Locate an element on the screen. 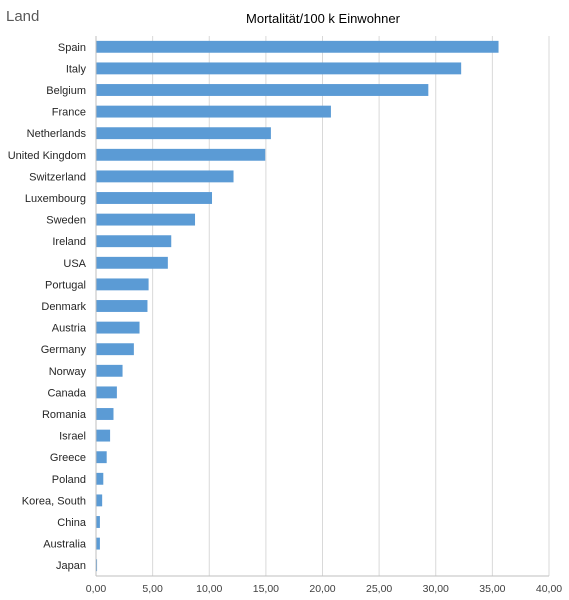 This screenshot has height=600, width=569. y-axis-title: Land is located at coordinates (22, 16).